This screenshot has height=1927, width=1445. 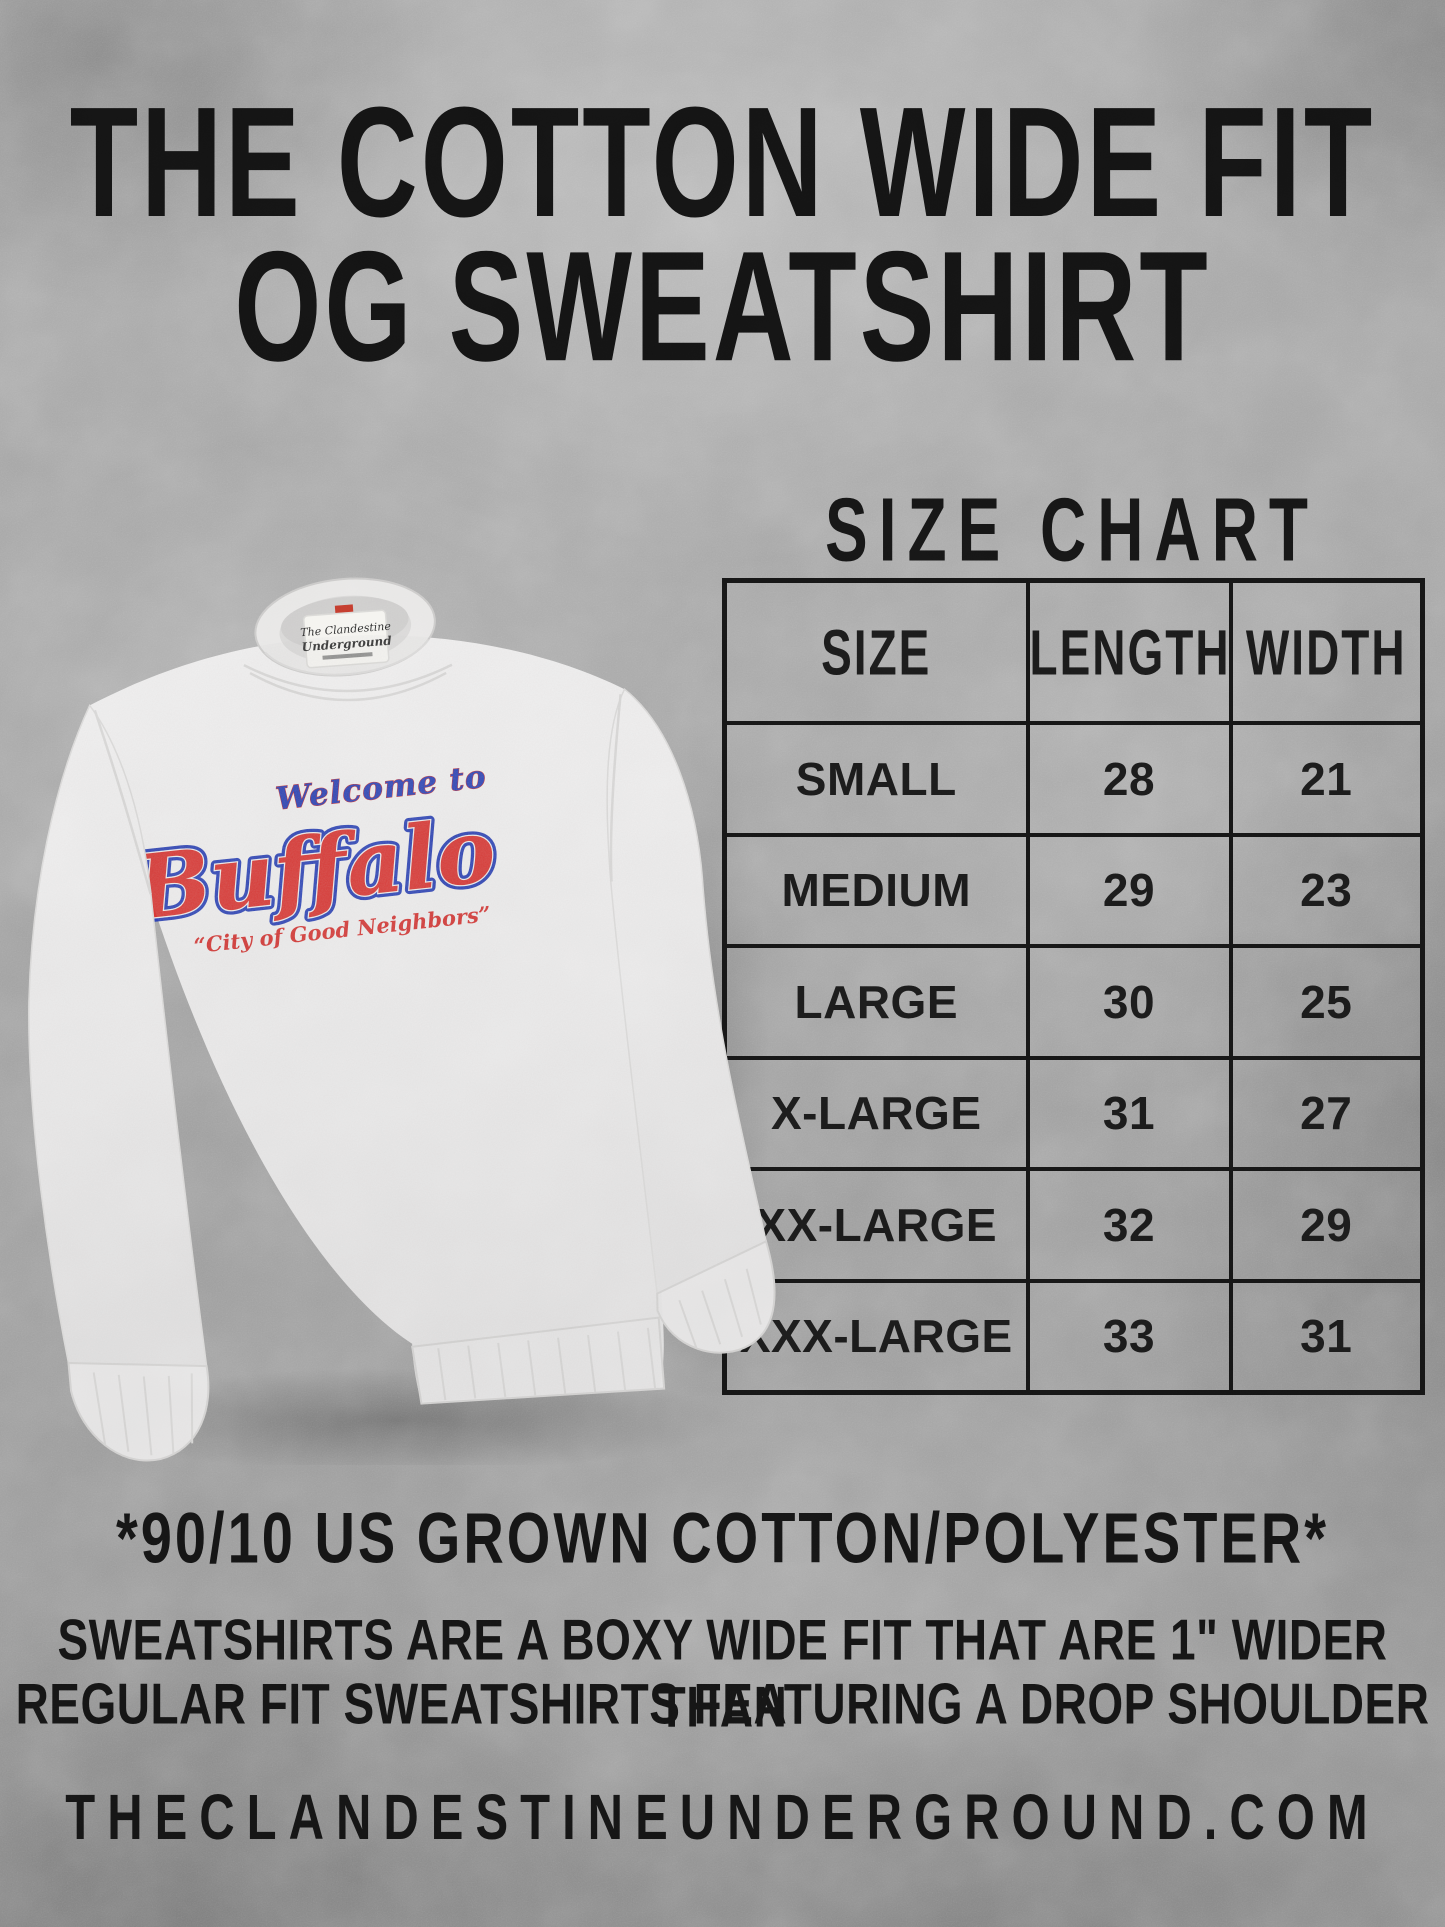 I want to click on length-cell: 29, so click(x=1129, y=890).